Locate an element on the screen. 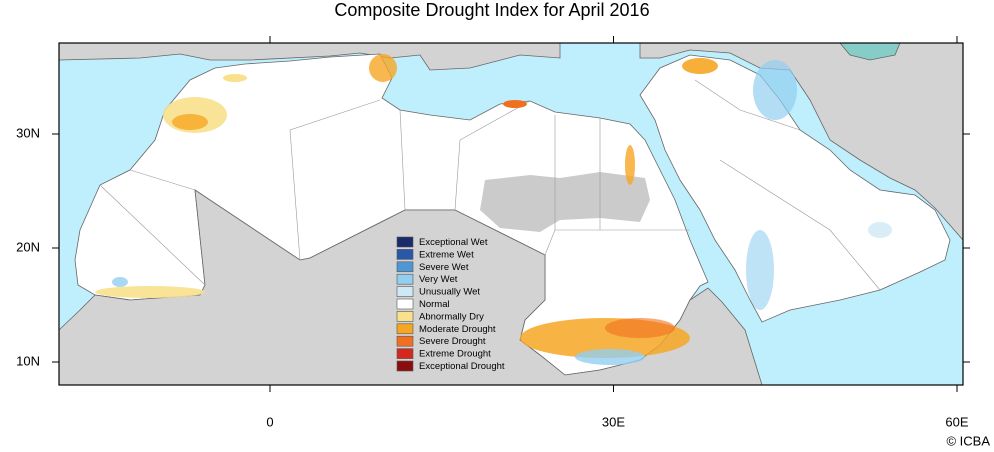 Image resolution: width=994 pixels, height=452 pixels. y-tick-label: 10N is located at coordinates (28, 360).